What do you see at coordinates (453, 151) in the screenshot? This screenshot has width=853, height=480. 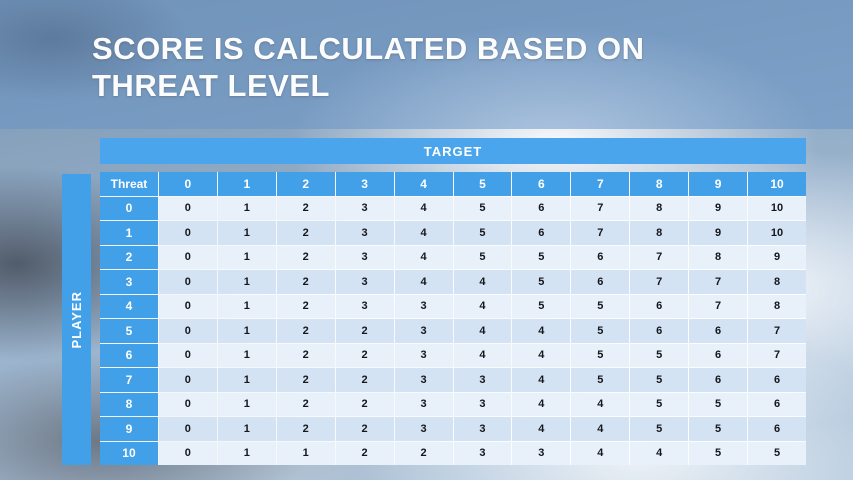 I see `target-header-bar: TARGET` at bounding box center [453, 151].